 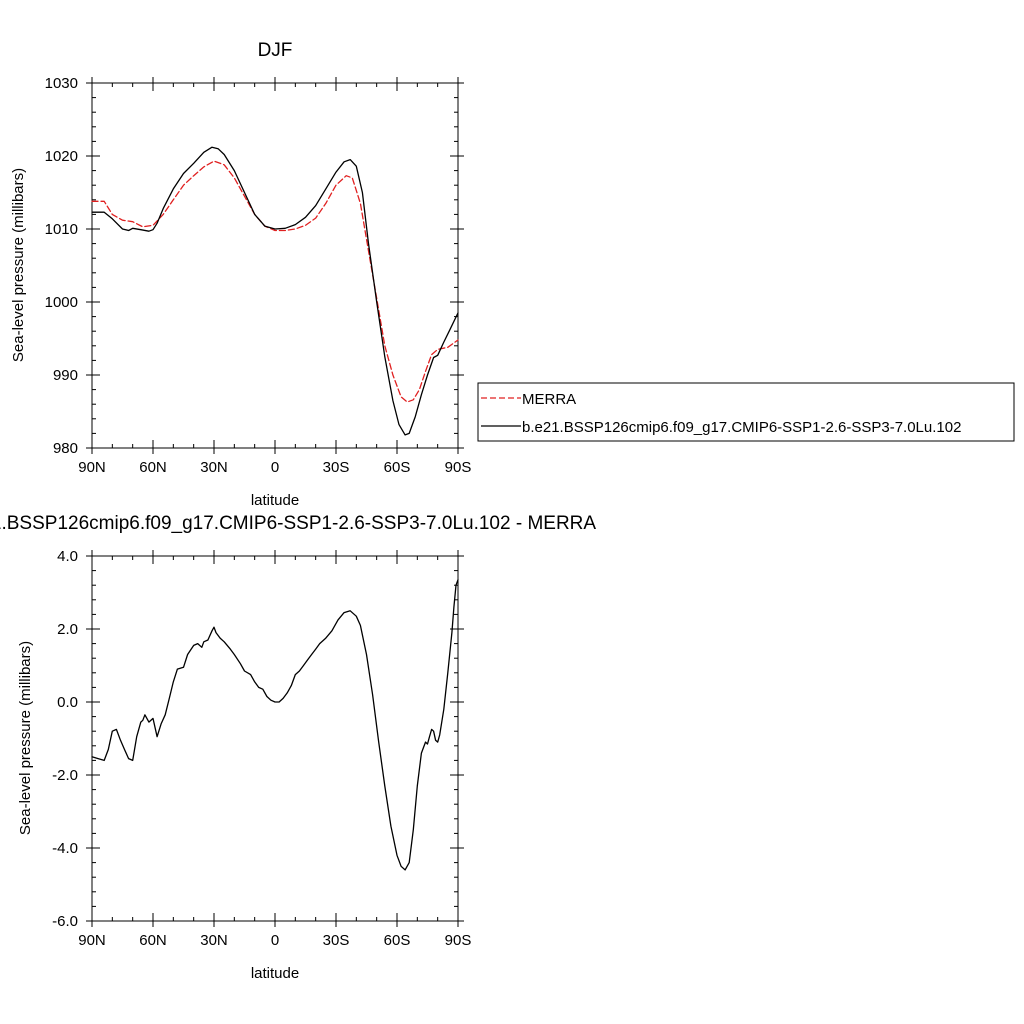 I want to click on y-tick-label: 990, so click(x=65, y=375).